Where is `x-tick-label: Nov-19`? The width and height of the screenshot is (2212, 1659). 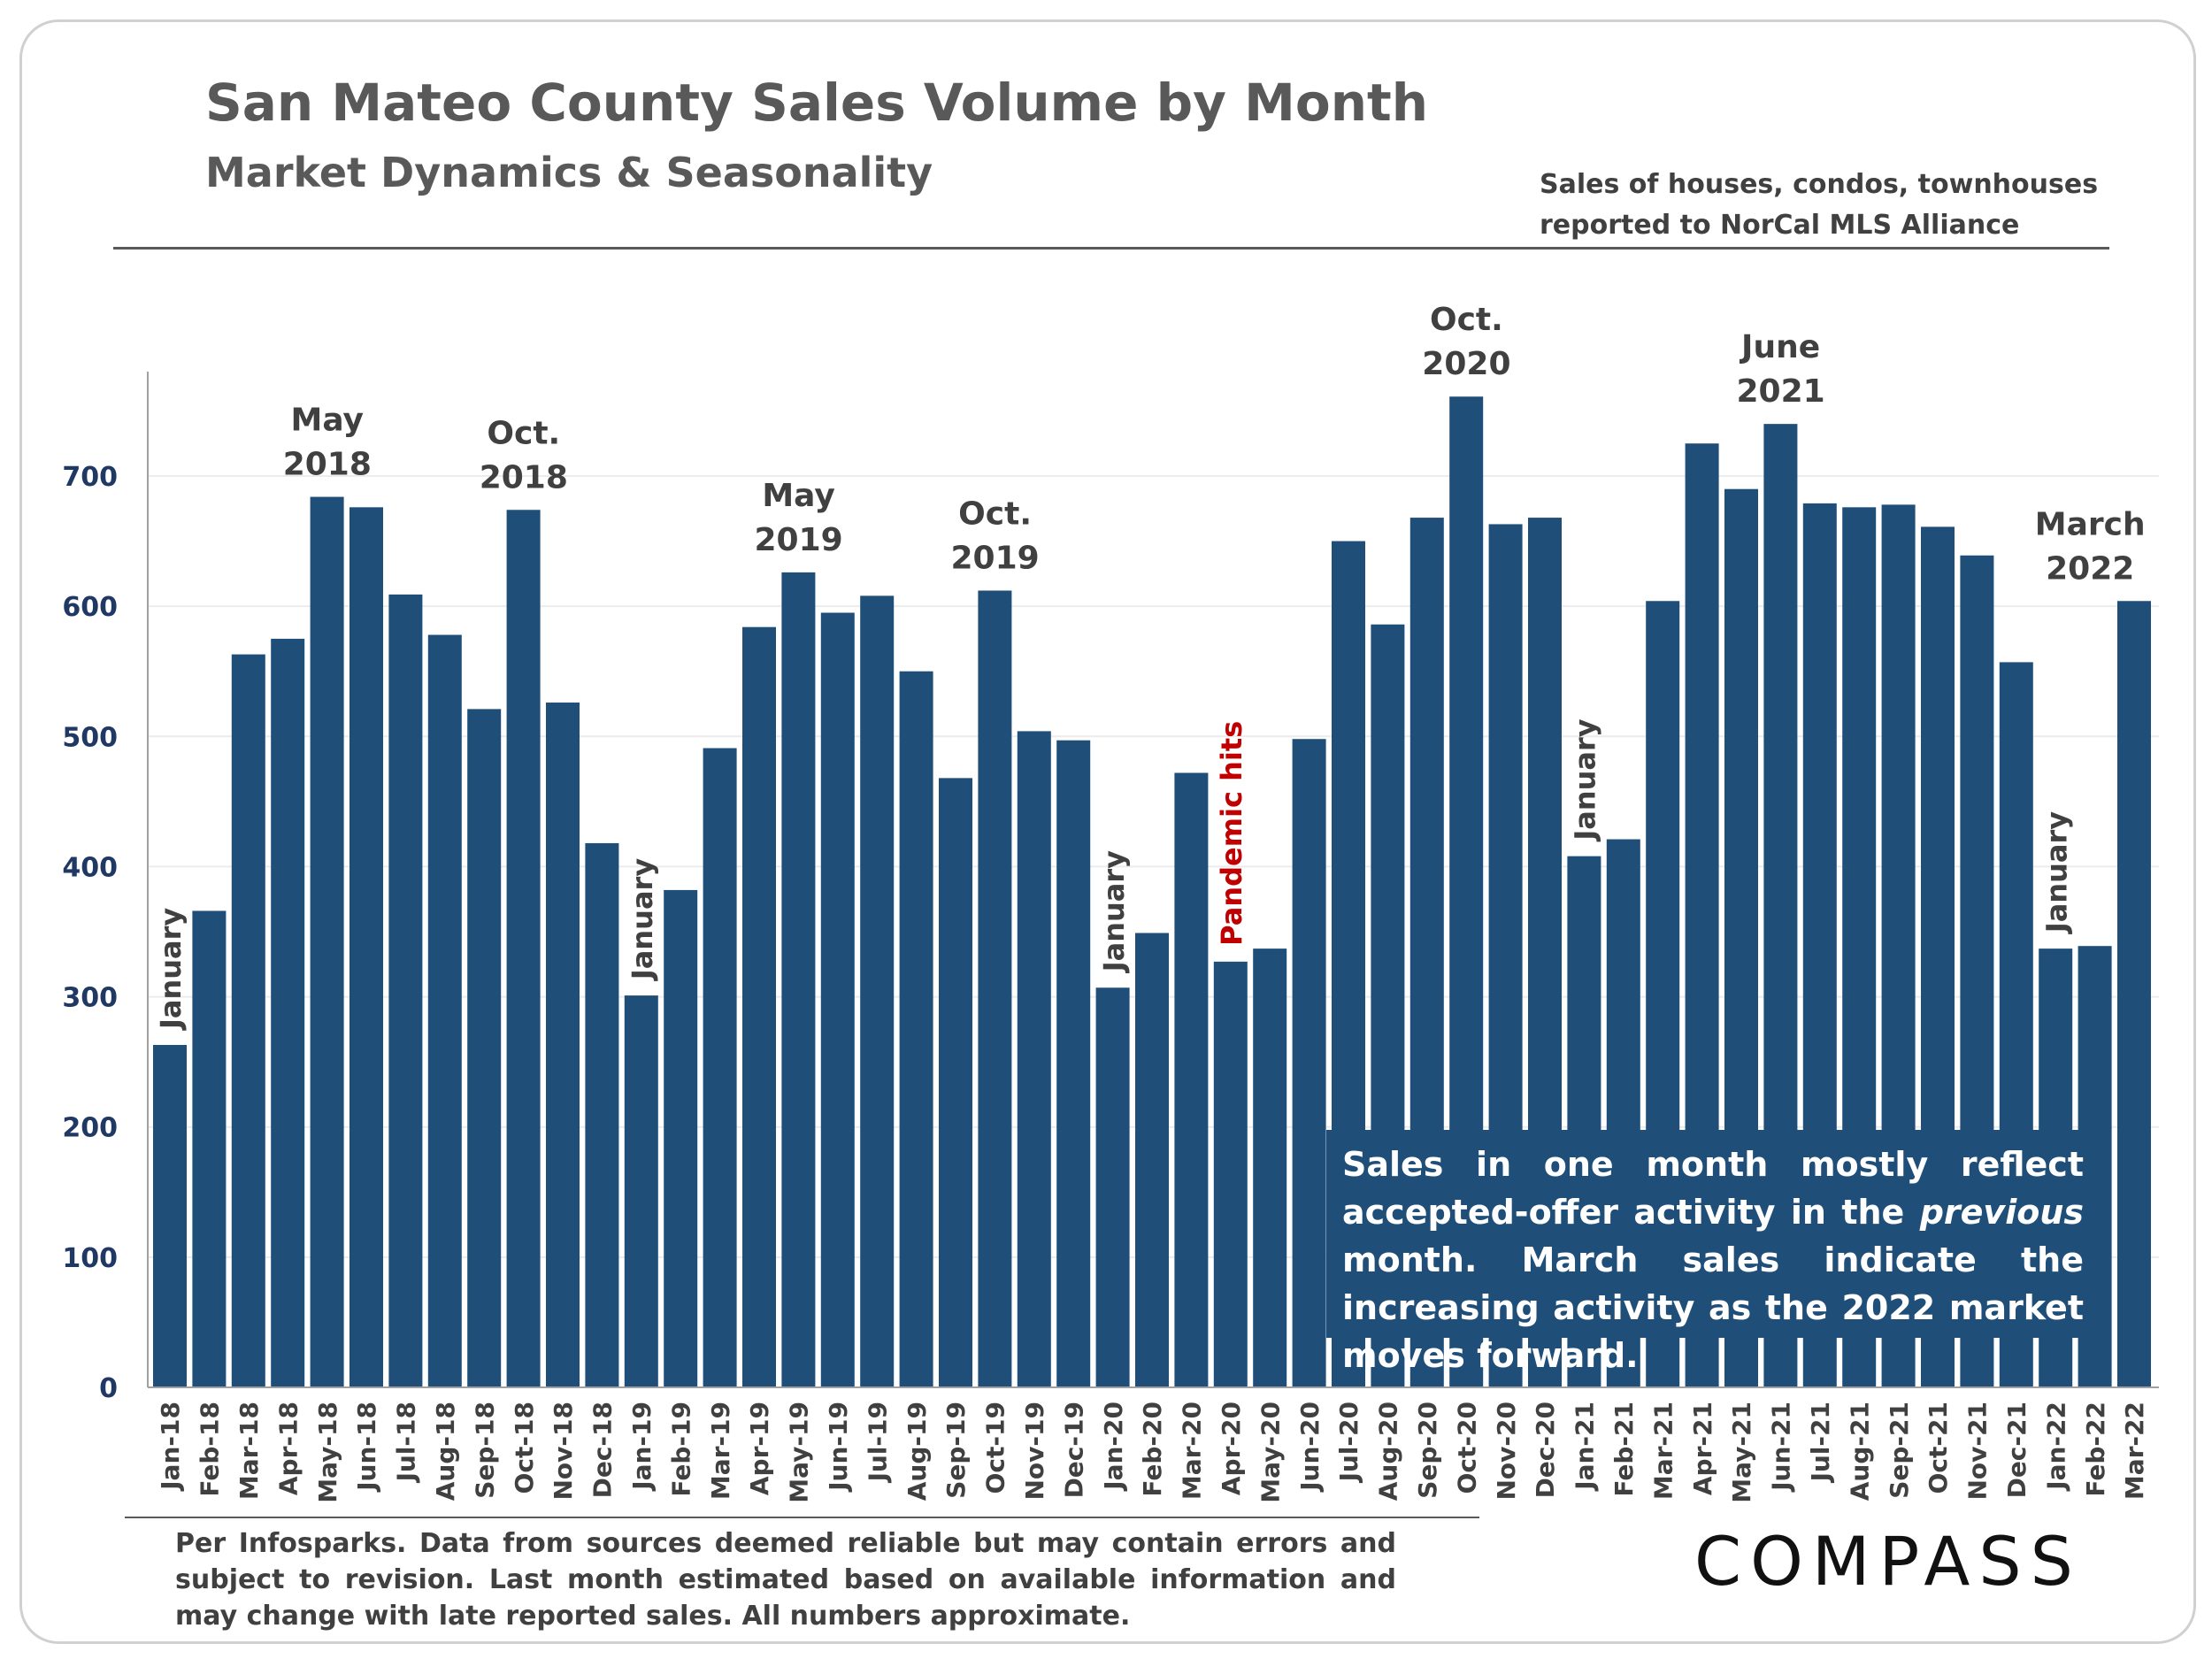
x-tick-label: Nov-19 is located at coordinates (1035, 1451).